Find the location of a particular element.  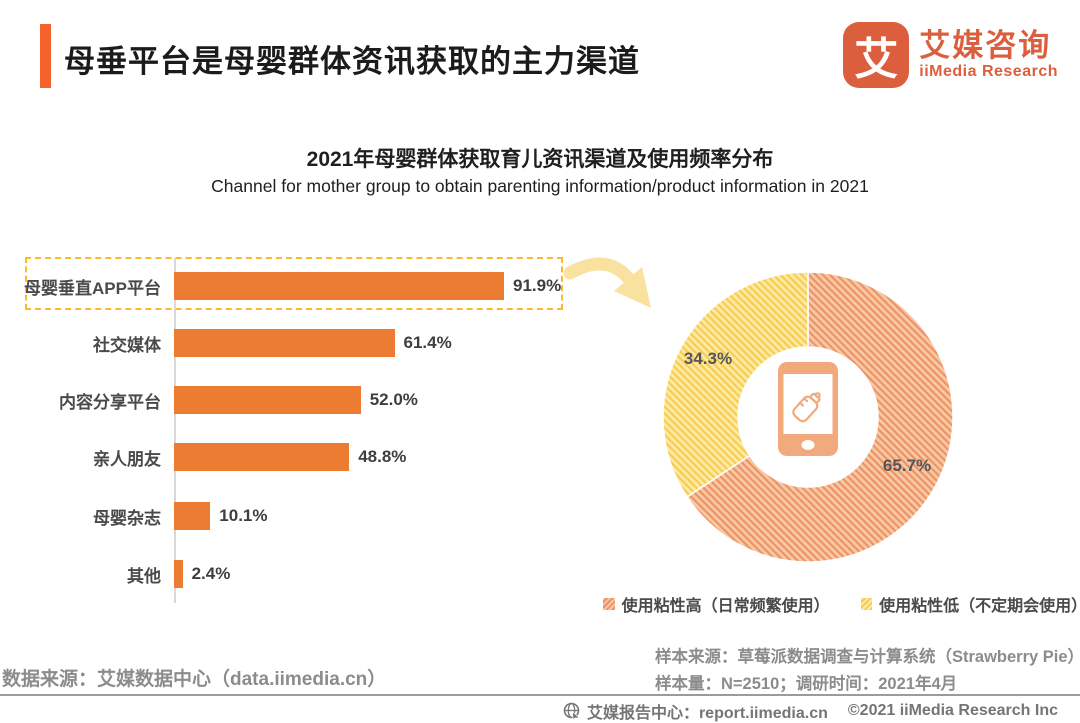

arrow-icon is located at coordinates (612, 290).